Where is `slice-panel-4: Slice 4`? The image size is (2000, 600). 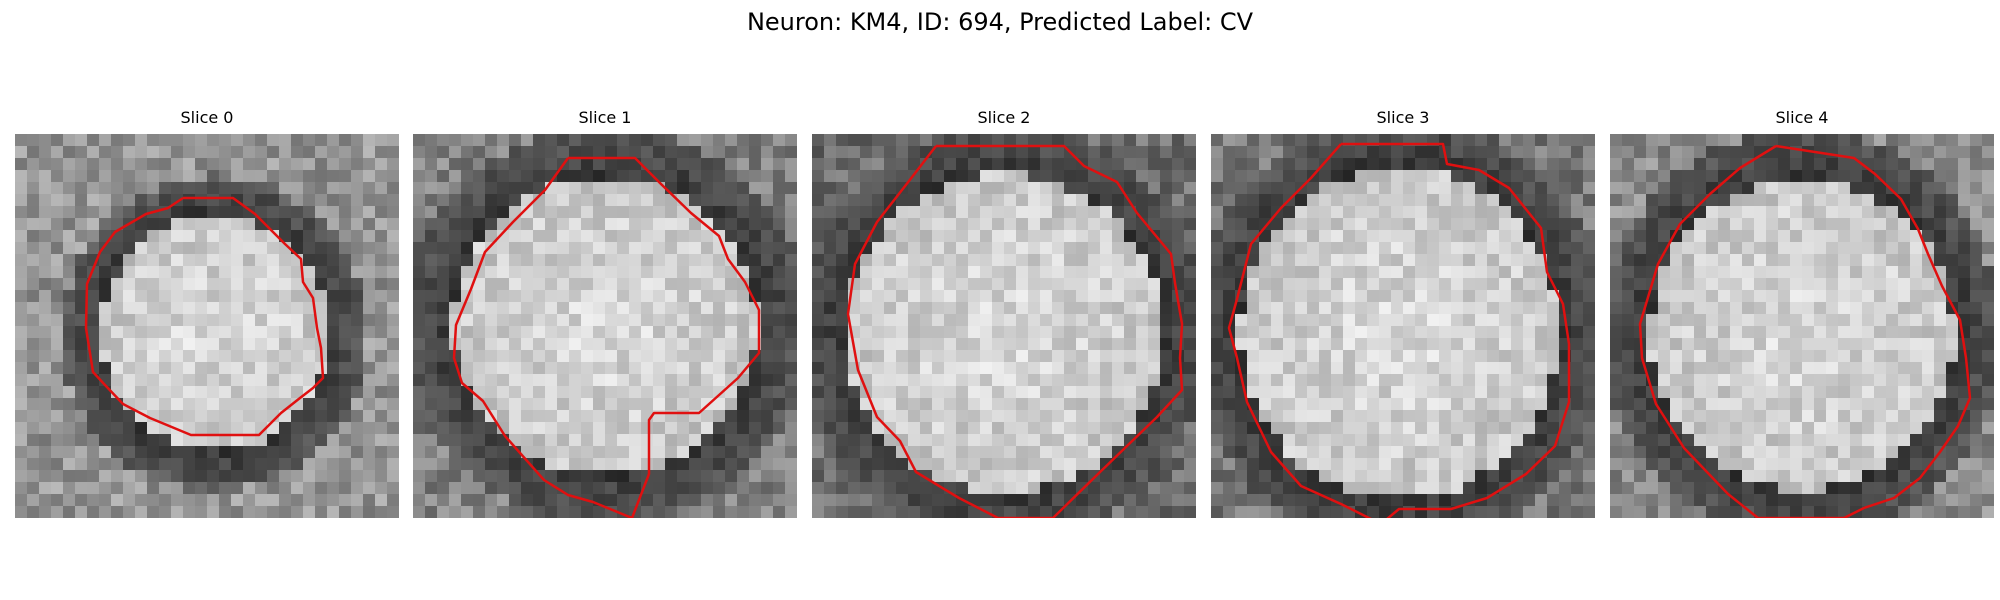
slice-panel-4: Slice 4 is located at coordinates (1802, 313).